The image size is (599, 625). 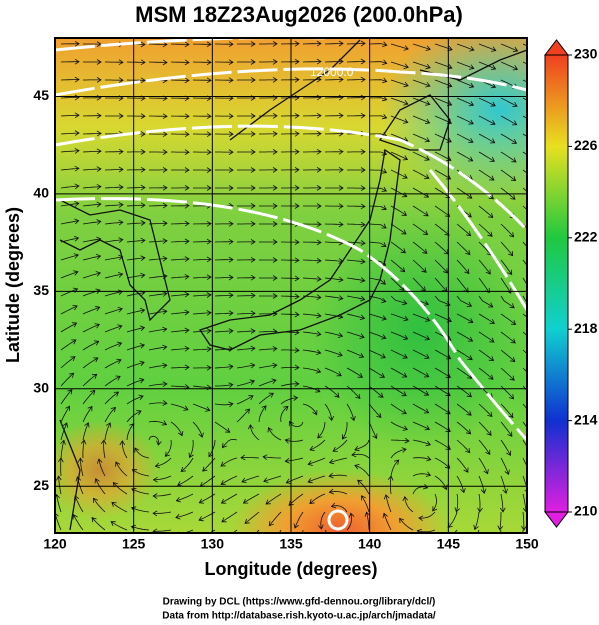 I want to click on y-tick-label: 45, so click(x=41, y=95).